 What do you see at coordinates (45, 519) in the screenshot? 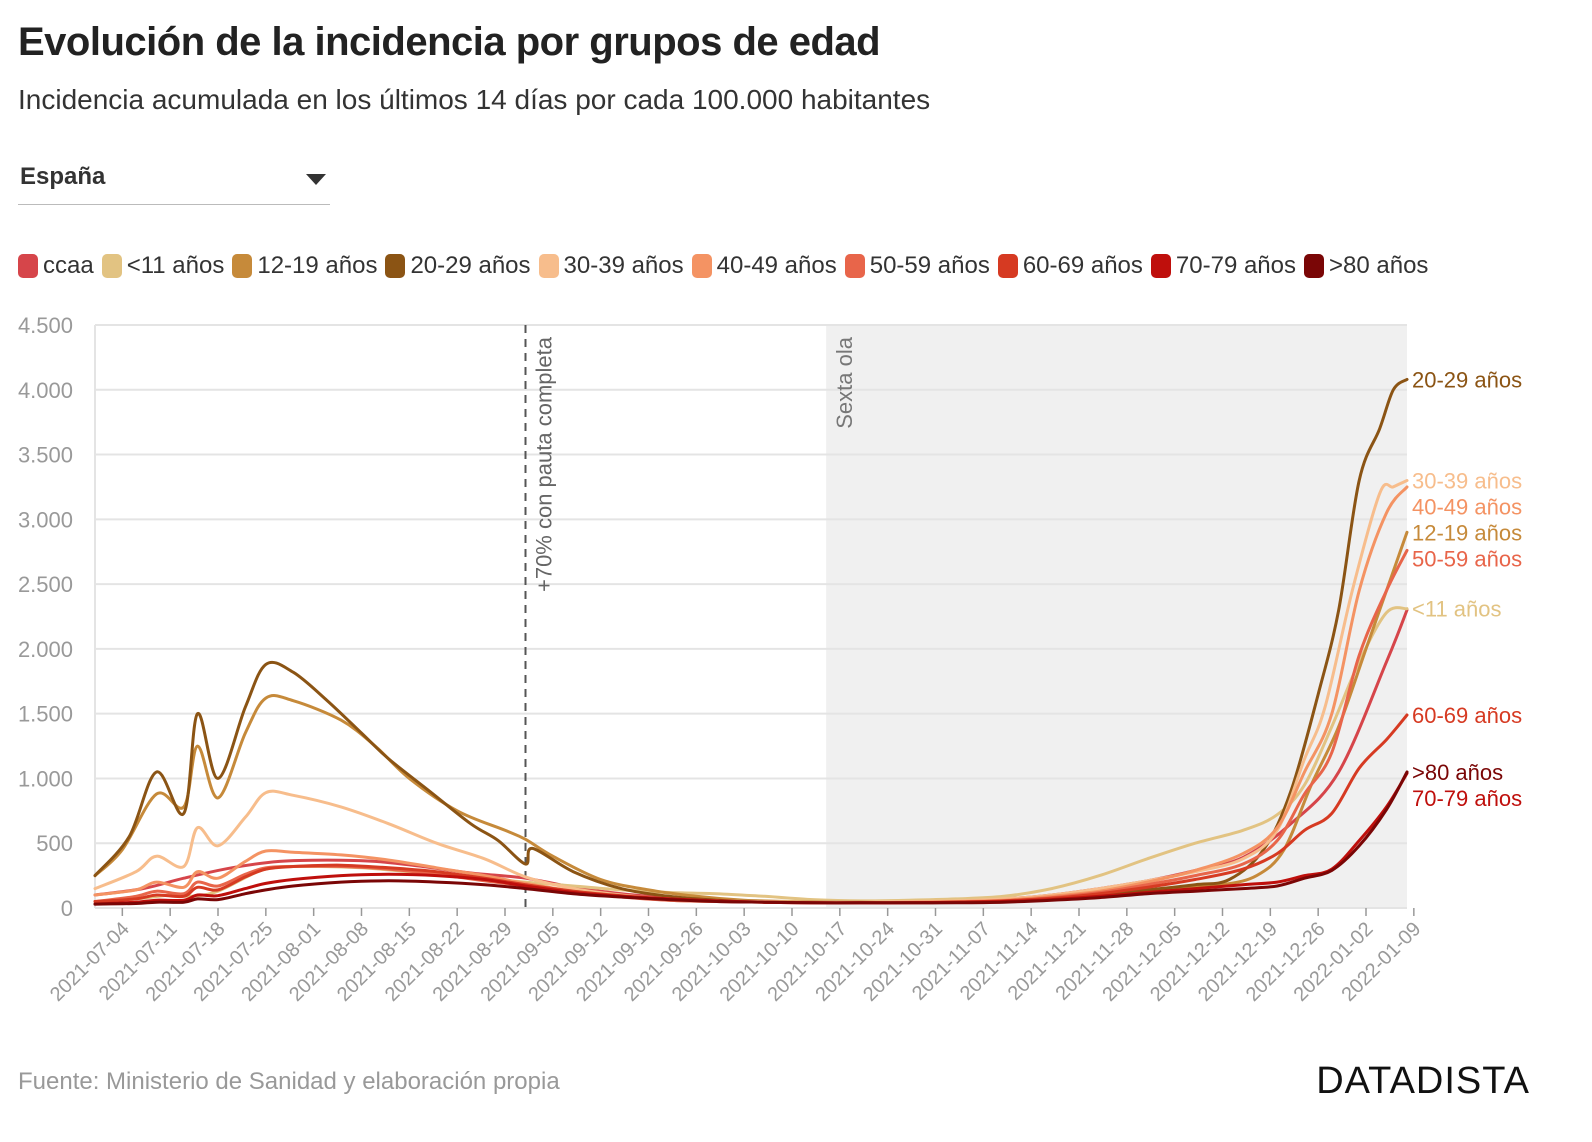
I see `y-tick-label: 3.000` at bounding box center [45, 519].